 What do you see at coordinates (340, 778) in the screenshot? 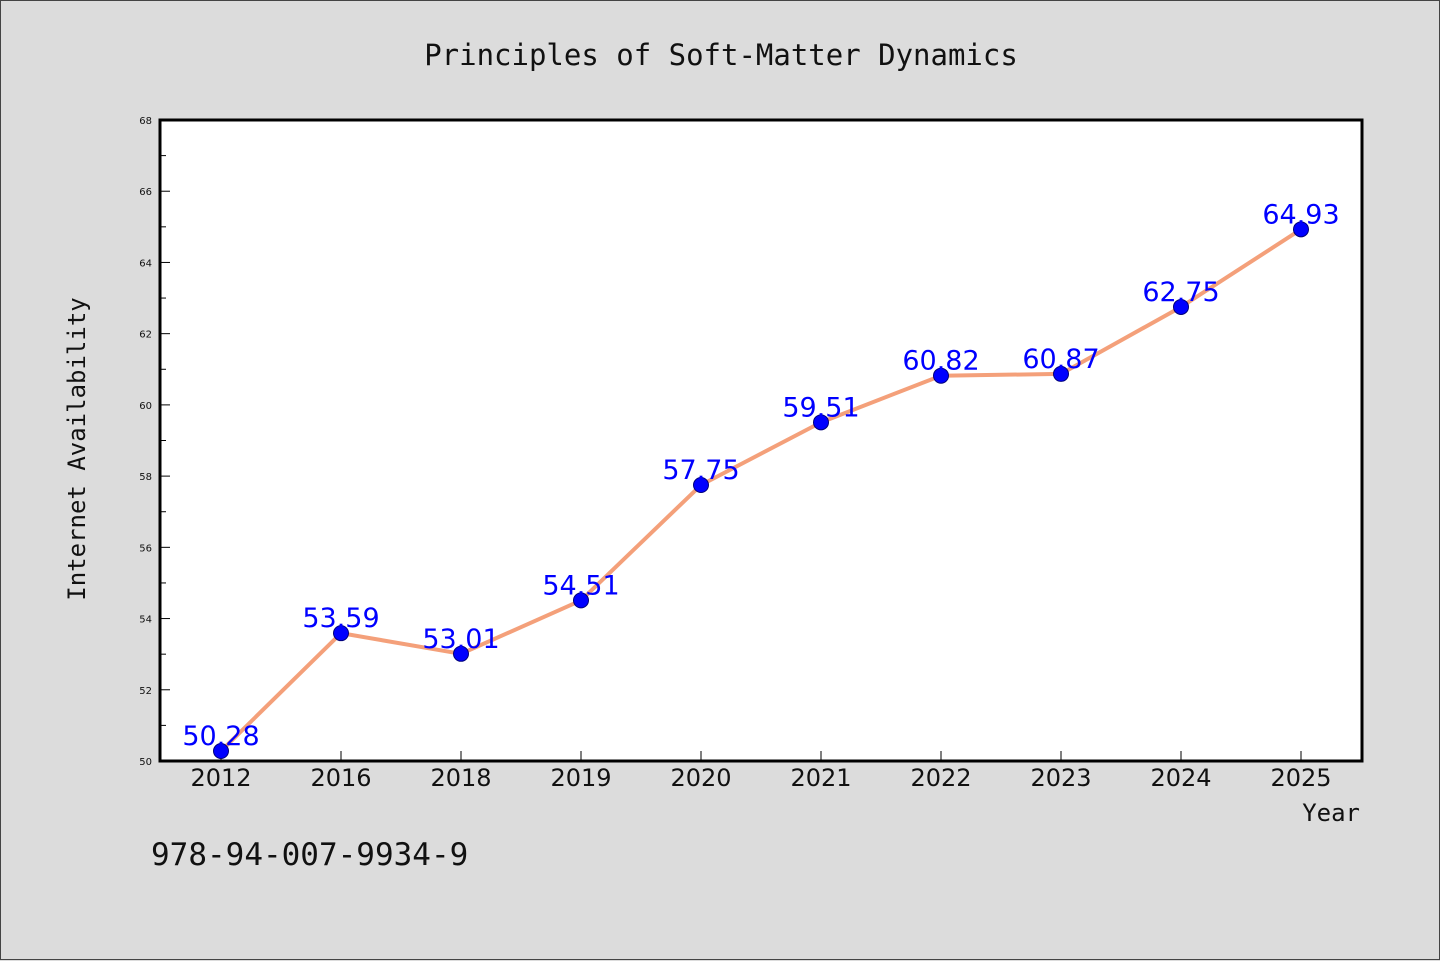
I see `x-tick-label: 2016` at bounding box center [340, 778].